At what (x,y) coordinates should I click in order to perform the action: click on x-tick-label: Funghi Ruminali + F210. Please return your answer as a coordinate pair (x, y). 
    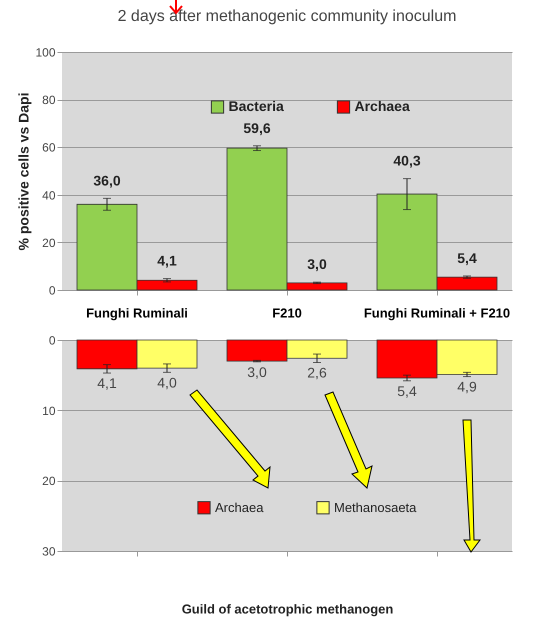
    Looking at the image, I should click on (437, 313).